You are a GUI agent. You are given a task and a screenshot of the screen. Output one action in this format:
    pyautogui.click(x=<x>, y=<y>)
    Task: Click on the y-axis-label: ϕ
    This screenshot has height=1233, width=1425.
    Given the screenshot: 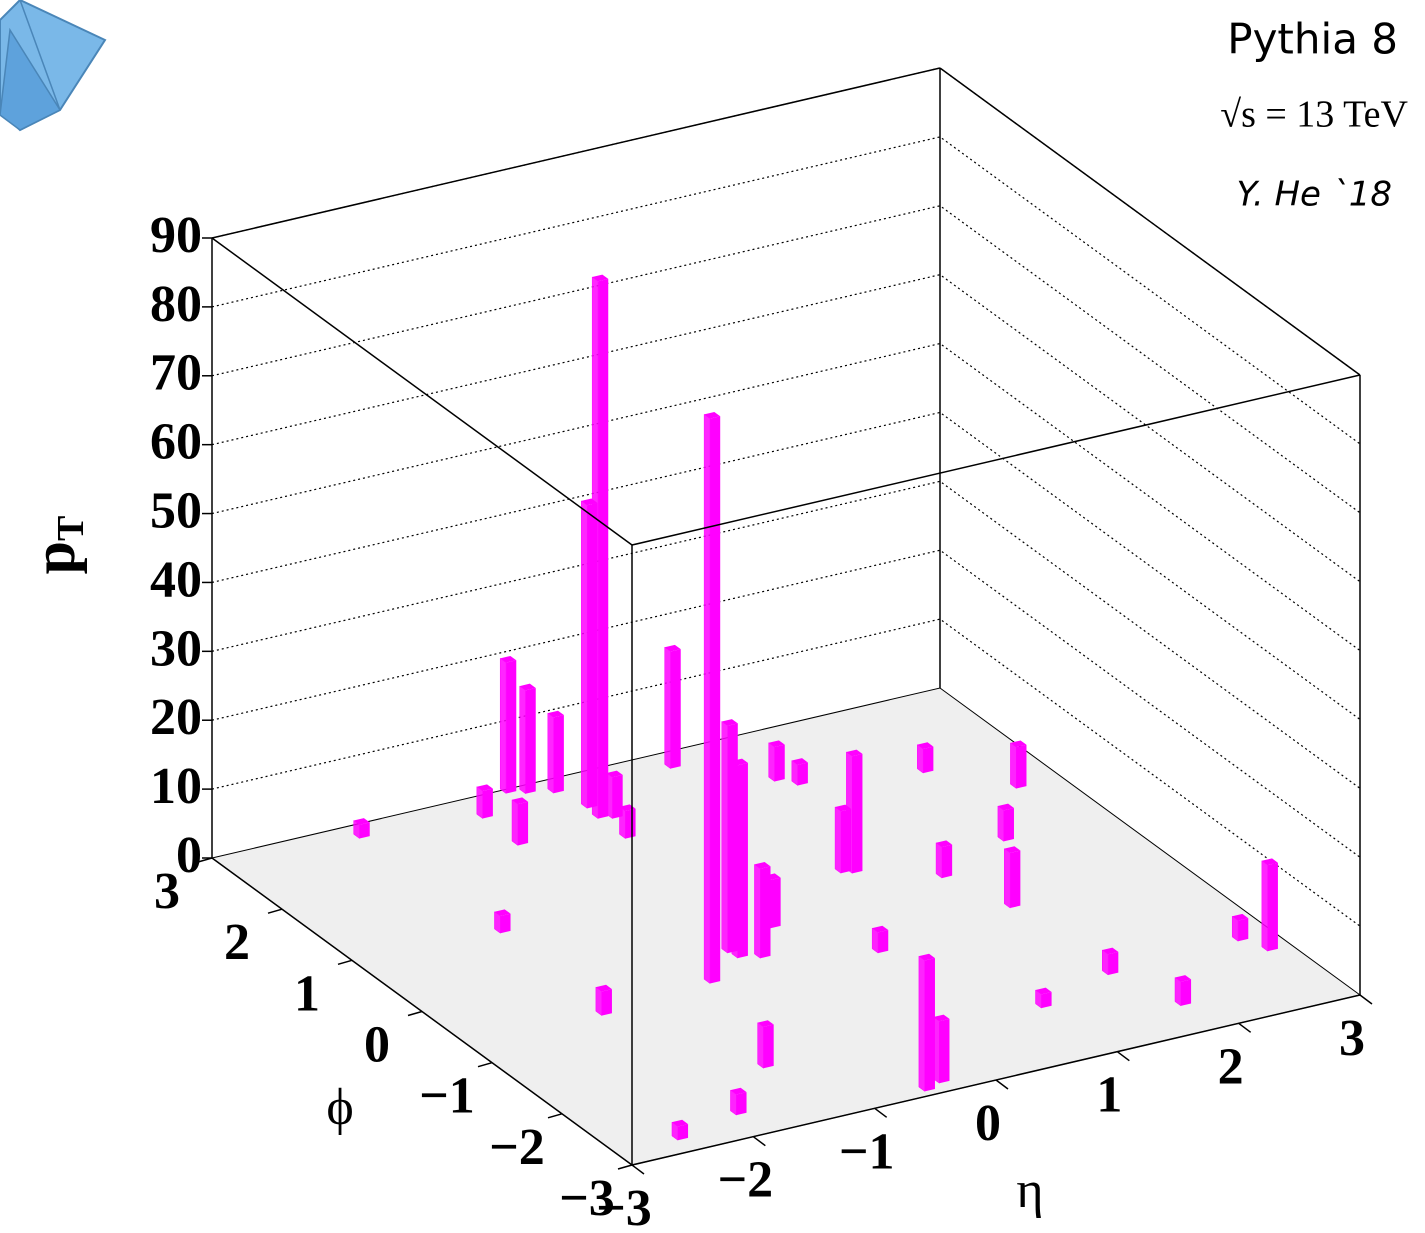 What is the action you would take?
    pyautogui.click(x=339, y=1107)
    